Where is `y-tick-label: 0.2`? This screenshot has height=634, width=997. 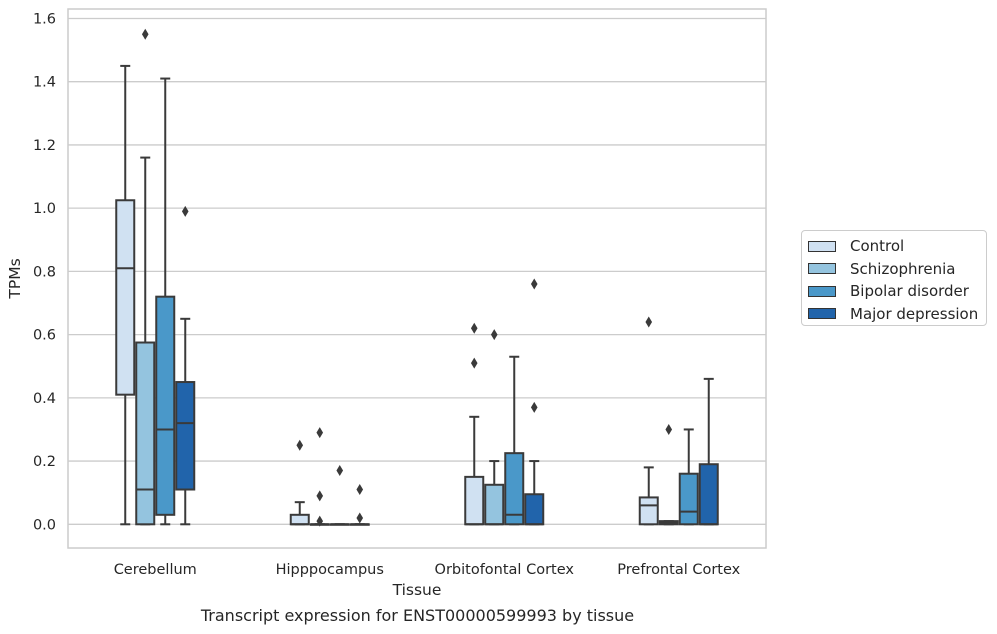 y-tick-label: 0.2 is located at coordinates (44, 462).